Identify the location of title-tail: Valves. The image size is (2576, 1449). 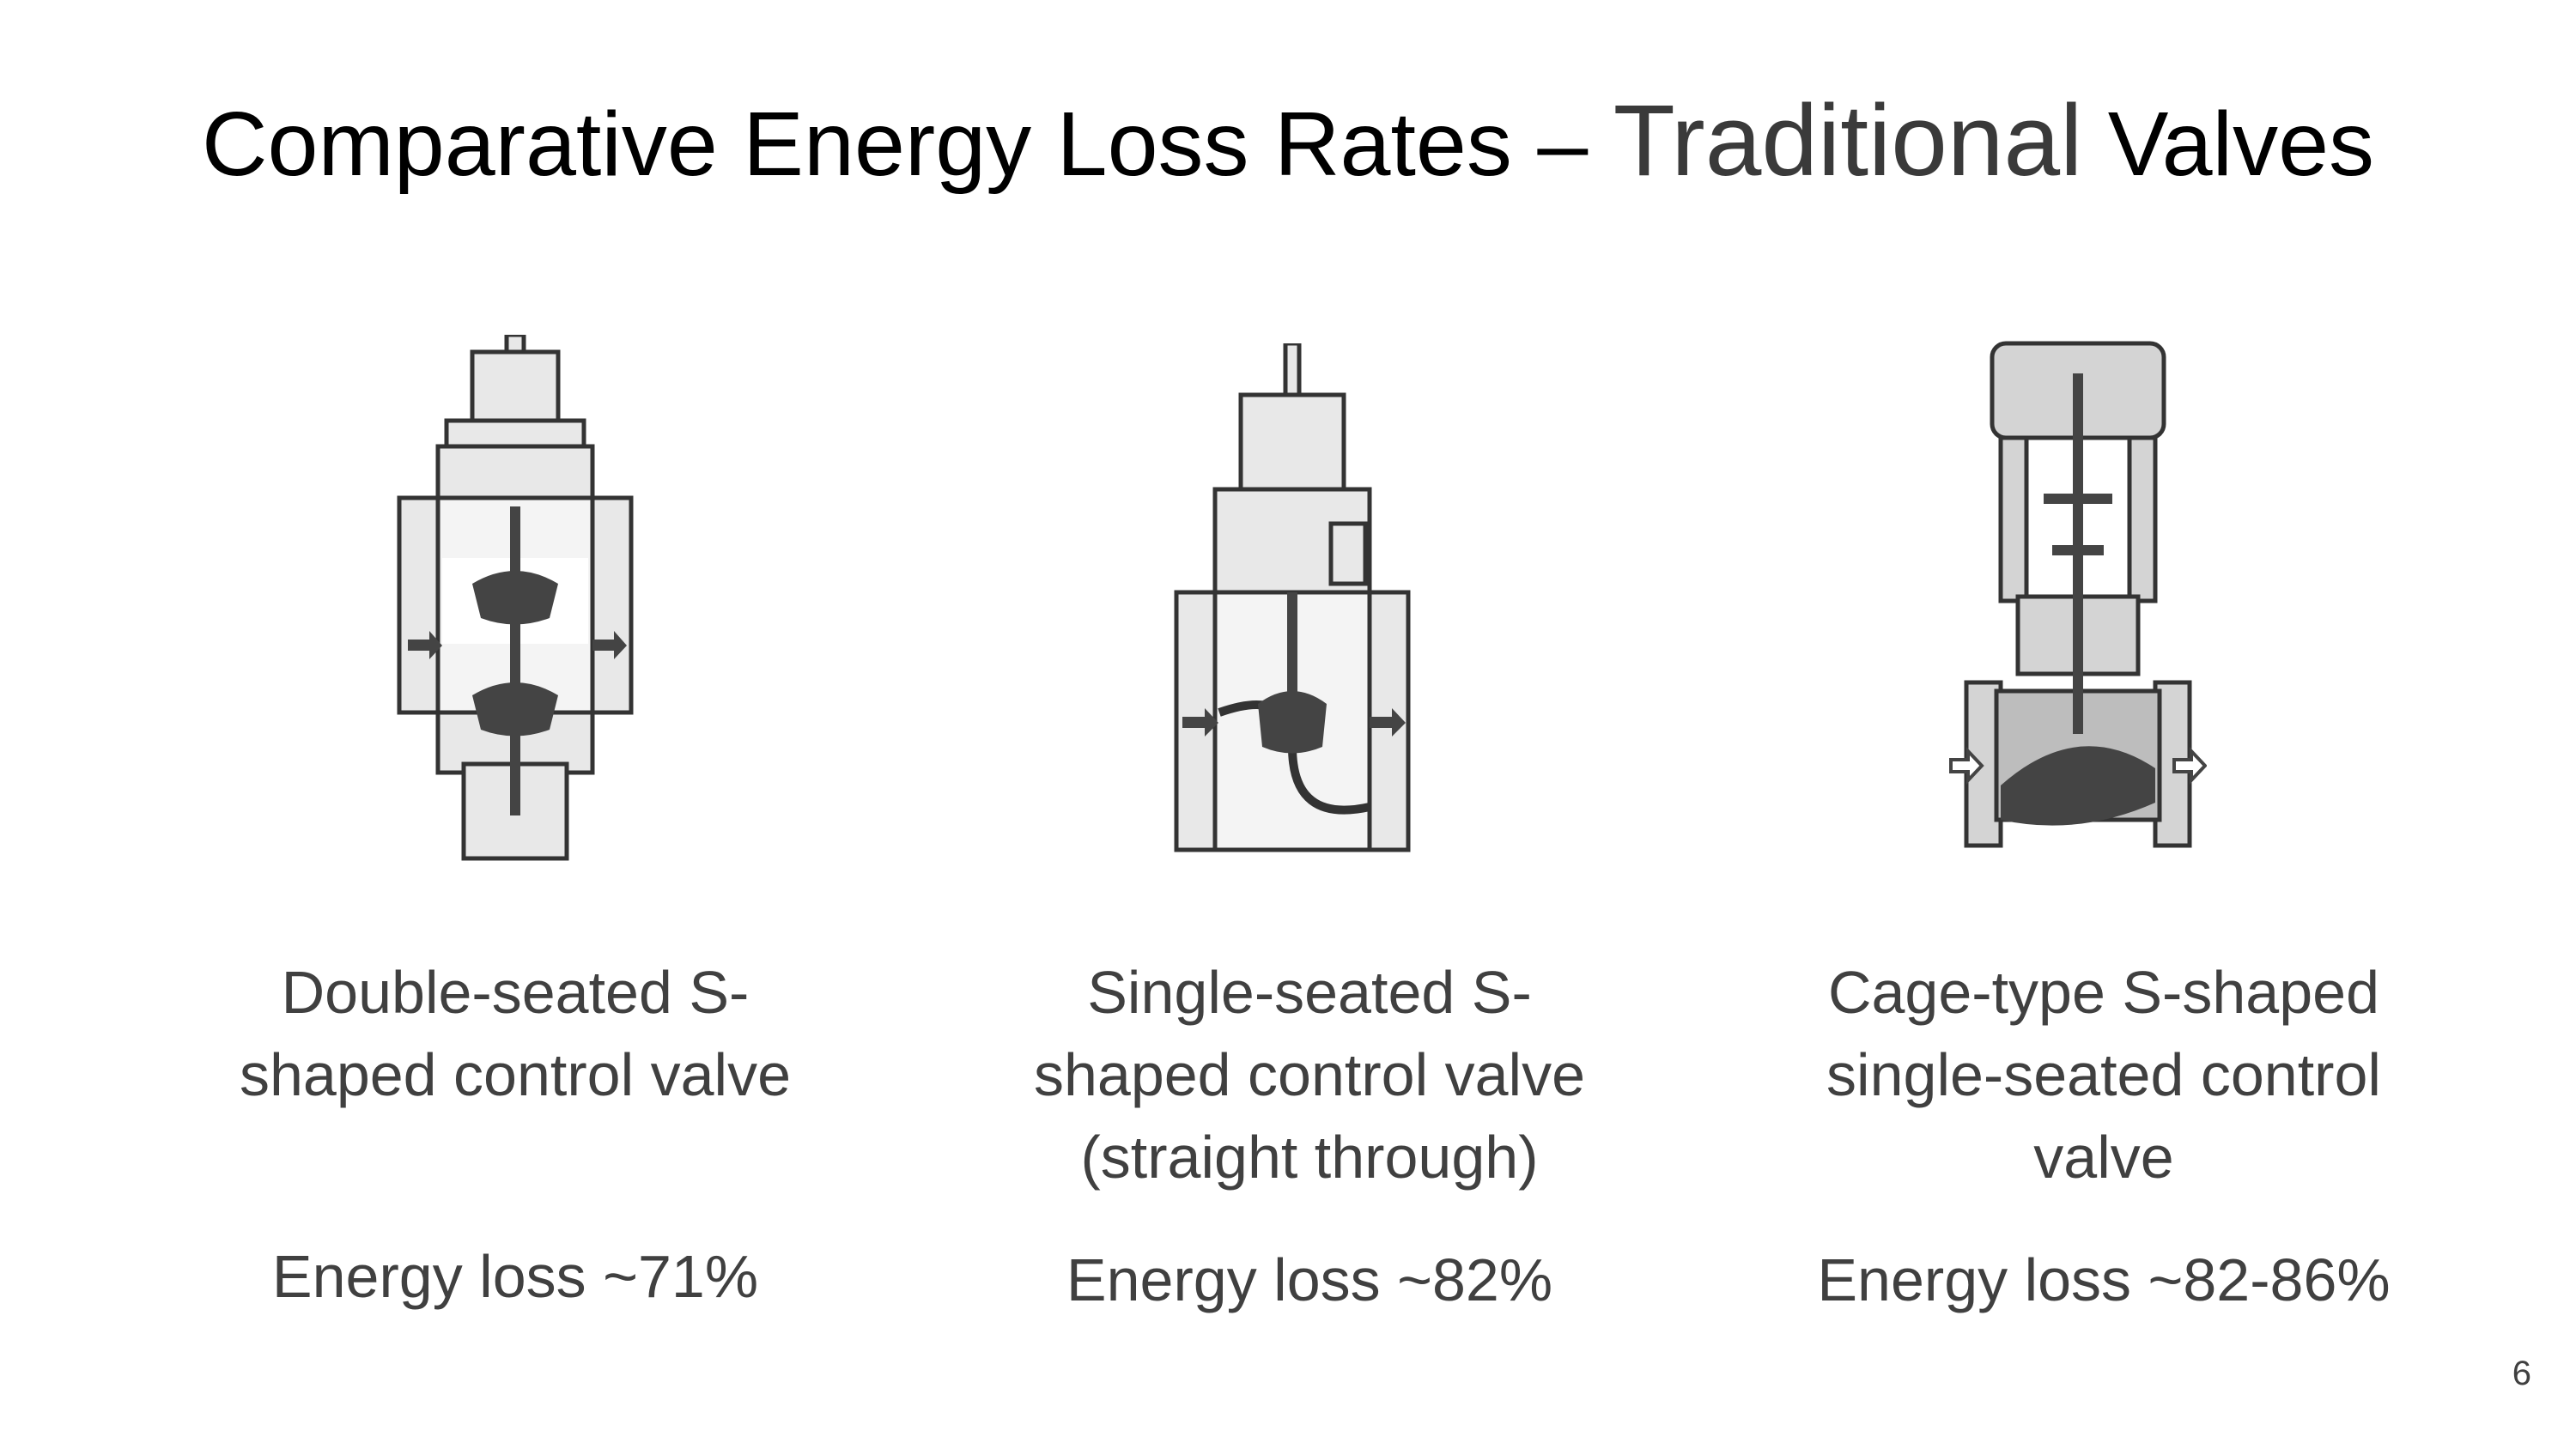
(2229, 144).